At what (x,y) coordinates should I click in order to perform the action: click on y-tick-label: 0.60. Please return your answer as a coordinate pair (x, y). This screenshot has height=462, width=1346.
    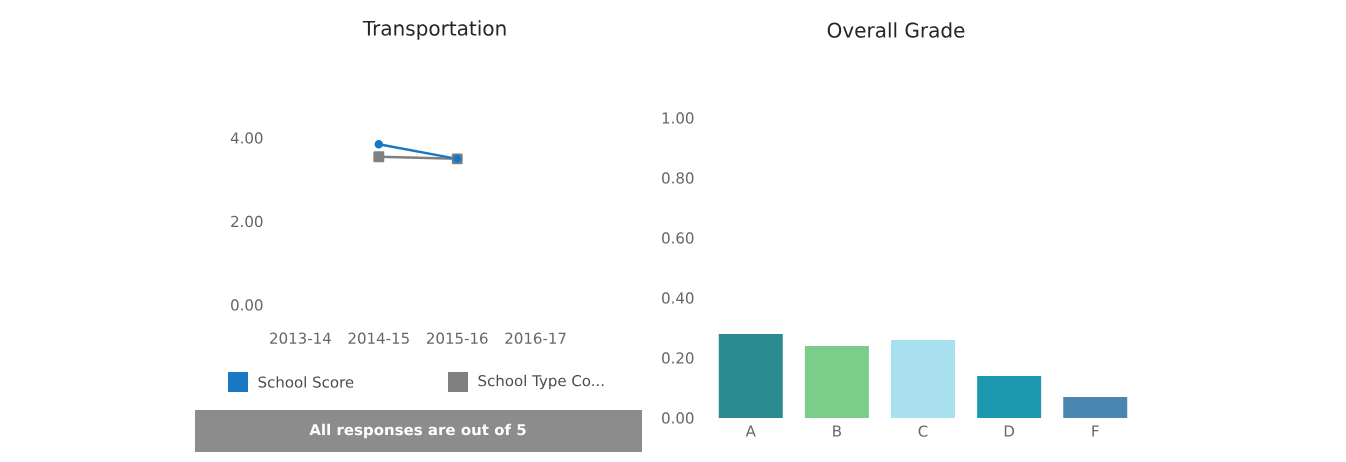
    Looking at the image, I should click on (678, 238).